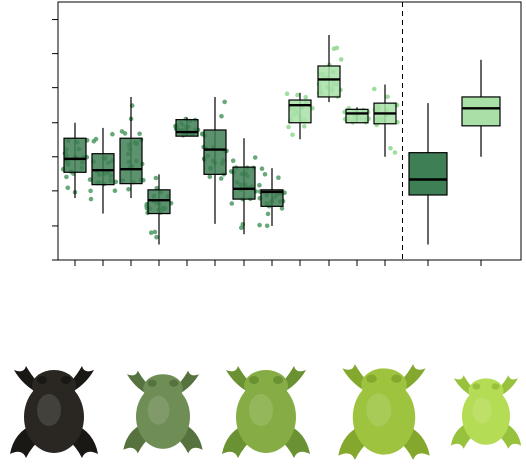 This screenshot has width=526, height=467. Describe the element at coordinates (371, 378) in the screenshot. I see `frog-4-eye-left` at that location.